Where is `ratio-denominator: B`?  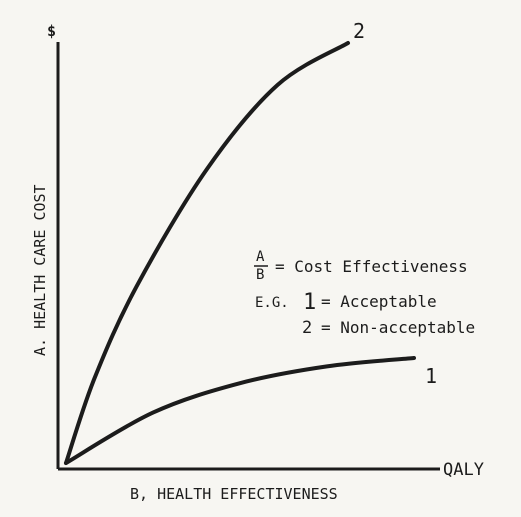
ratio-denominator: B is located at coordinates (260, 275).